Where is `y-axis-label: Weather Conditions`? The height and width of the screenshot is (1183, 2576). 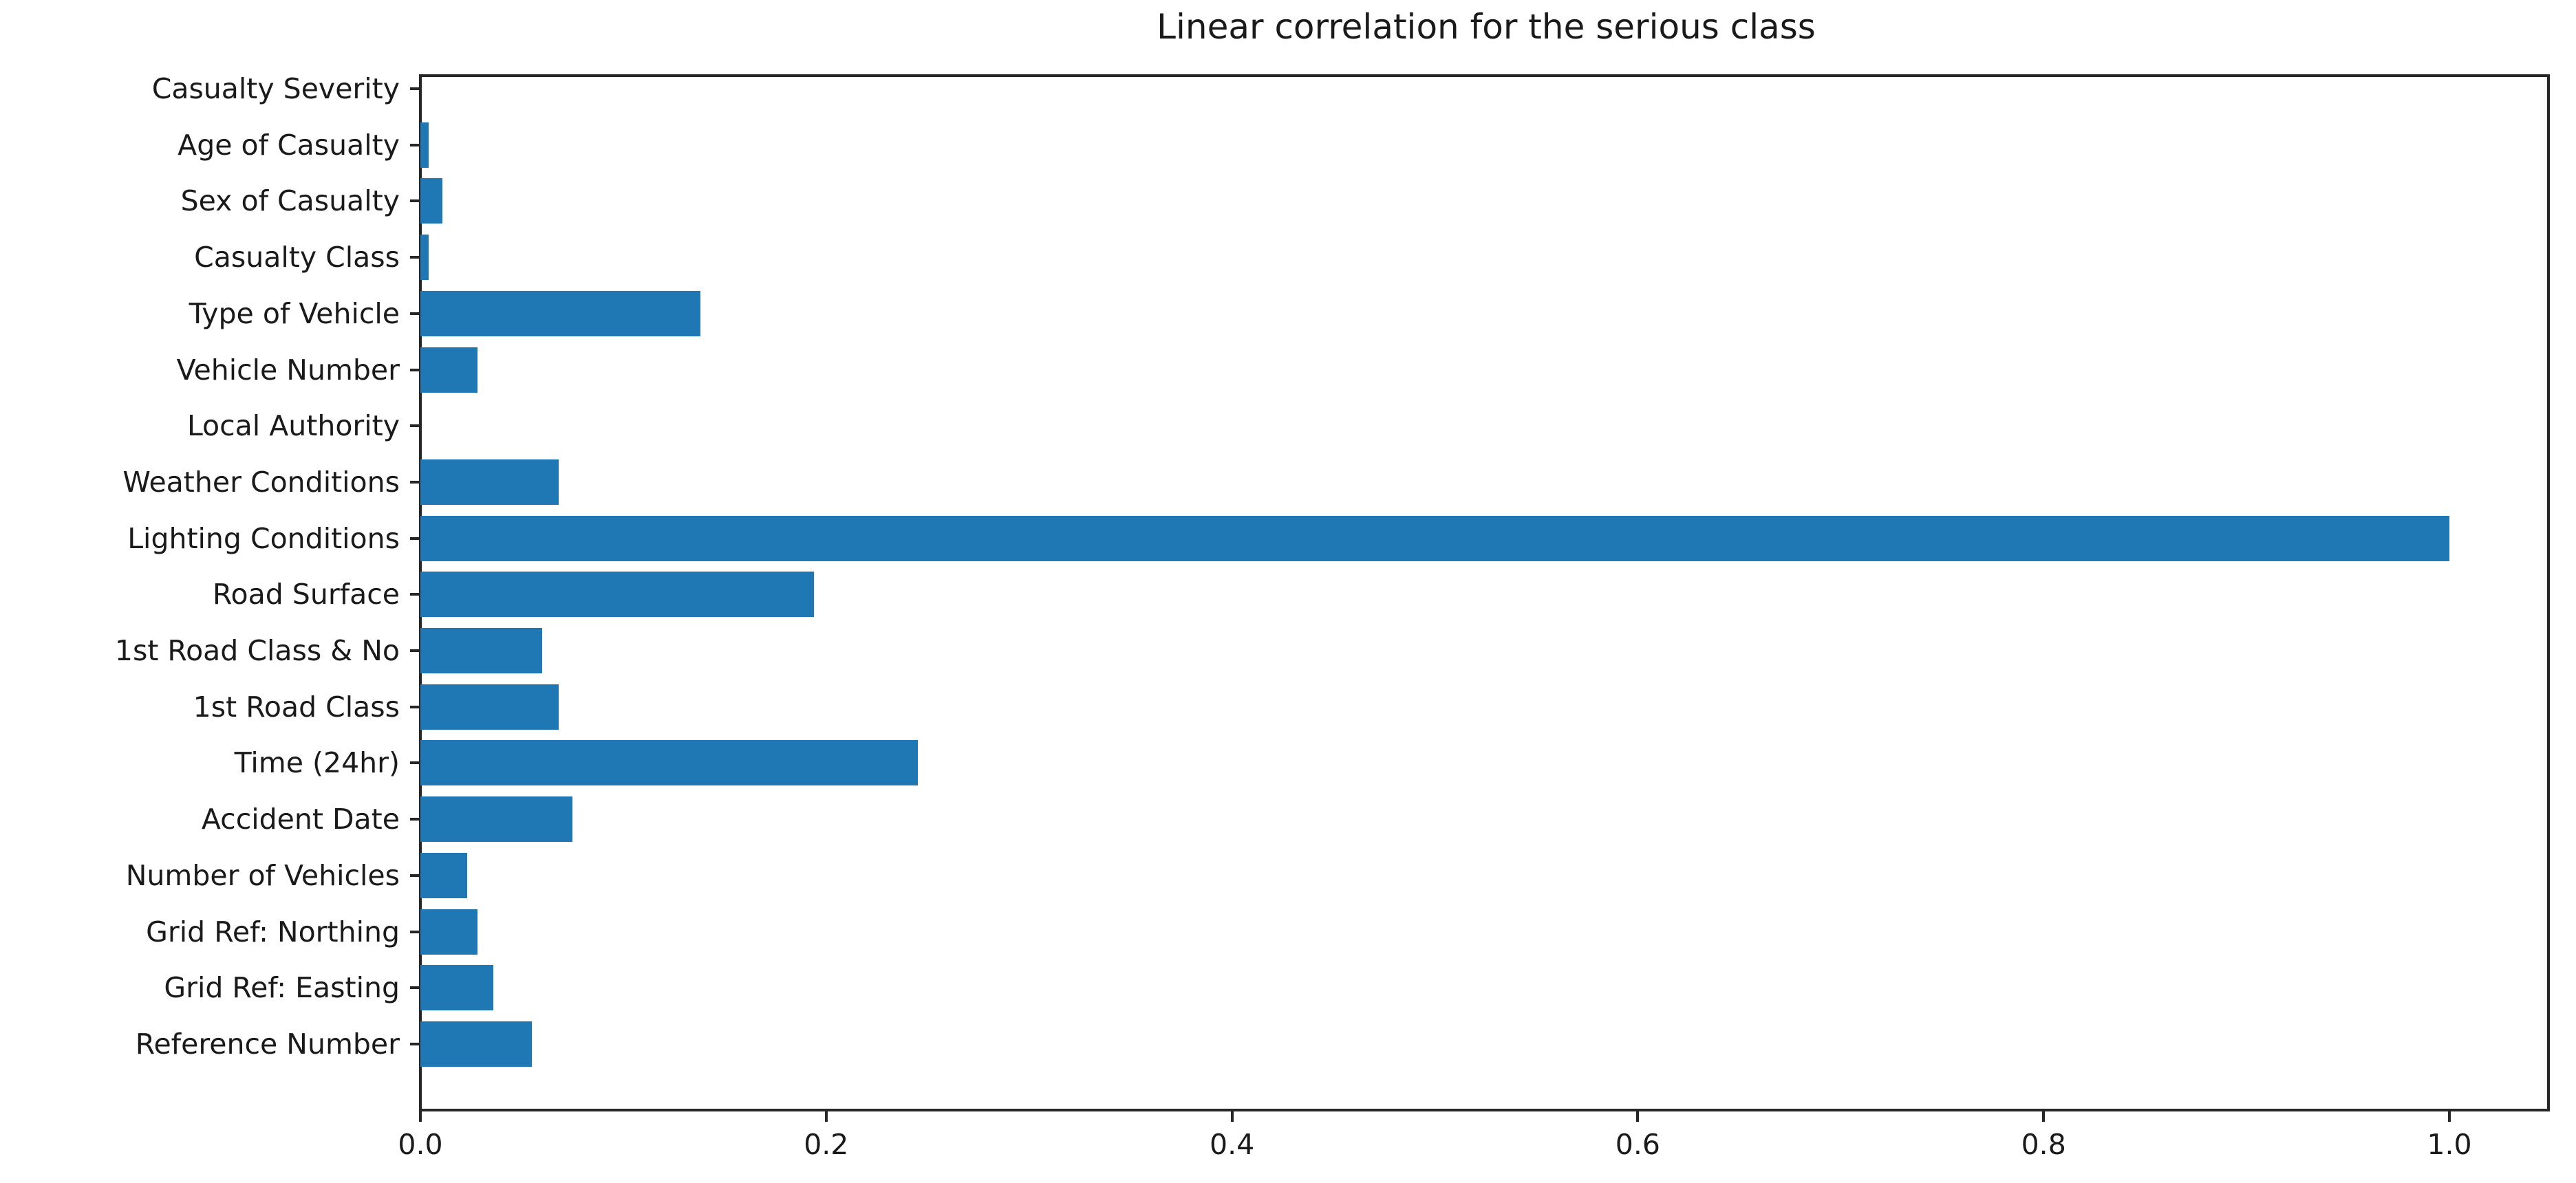
y-axis-label: Weather Conditions is located at coordinates (261, 482).